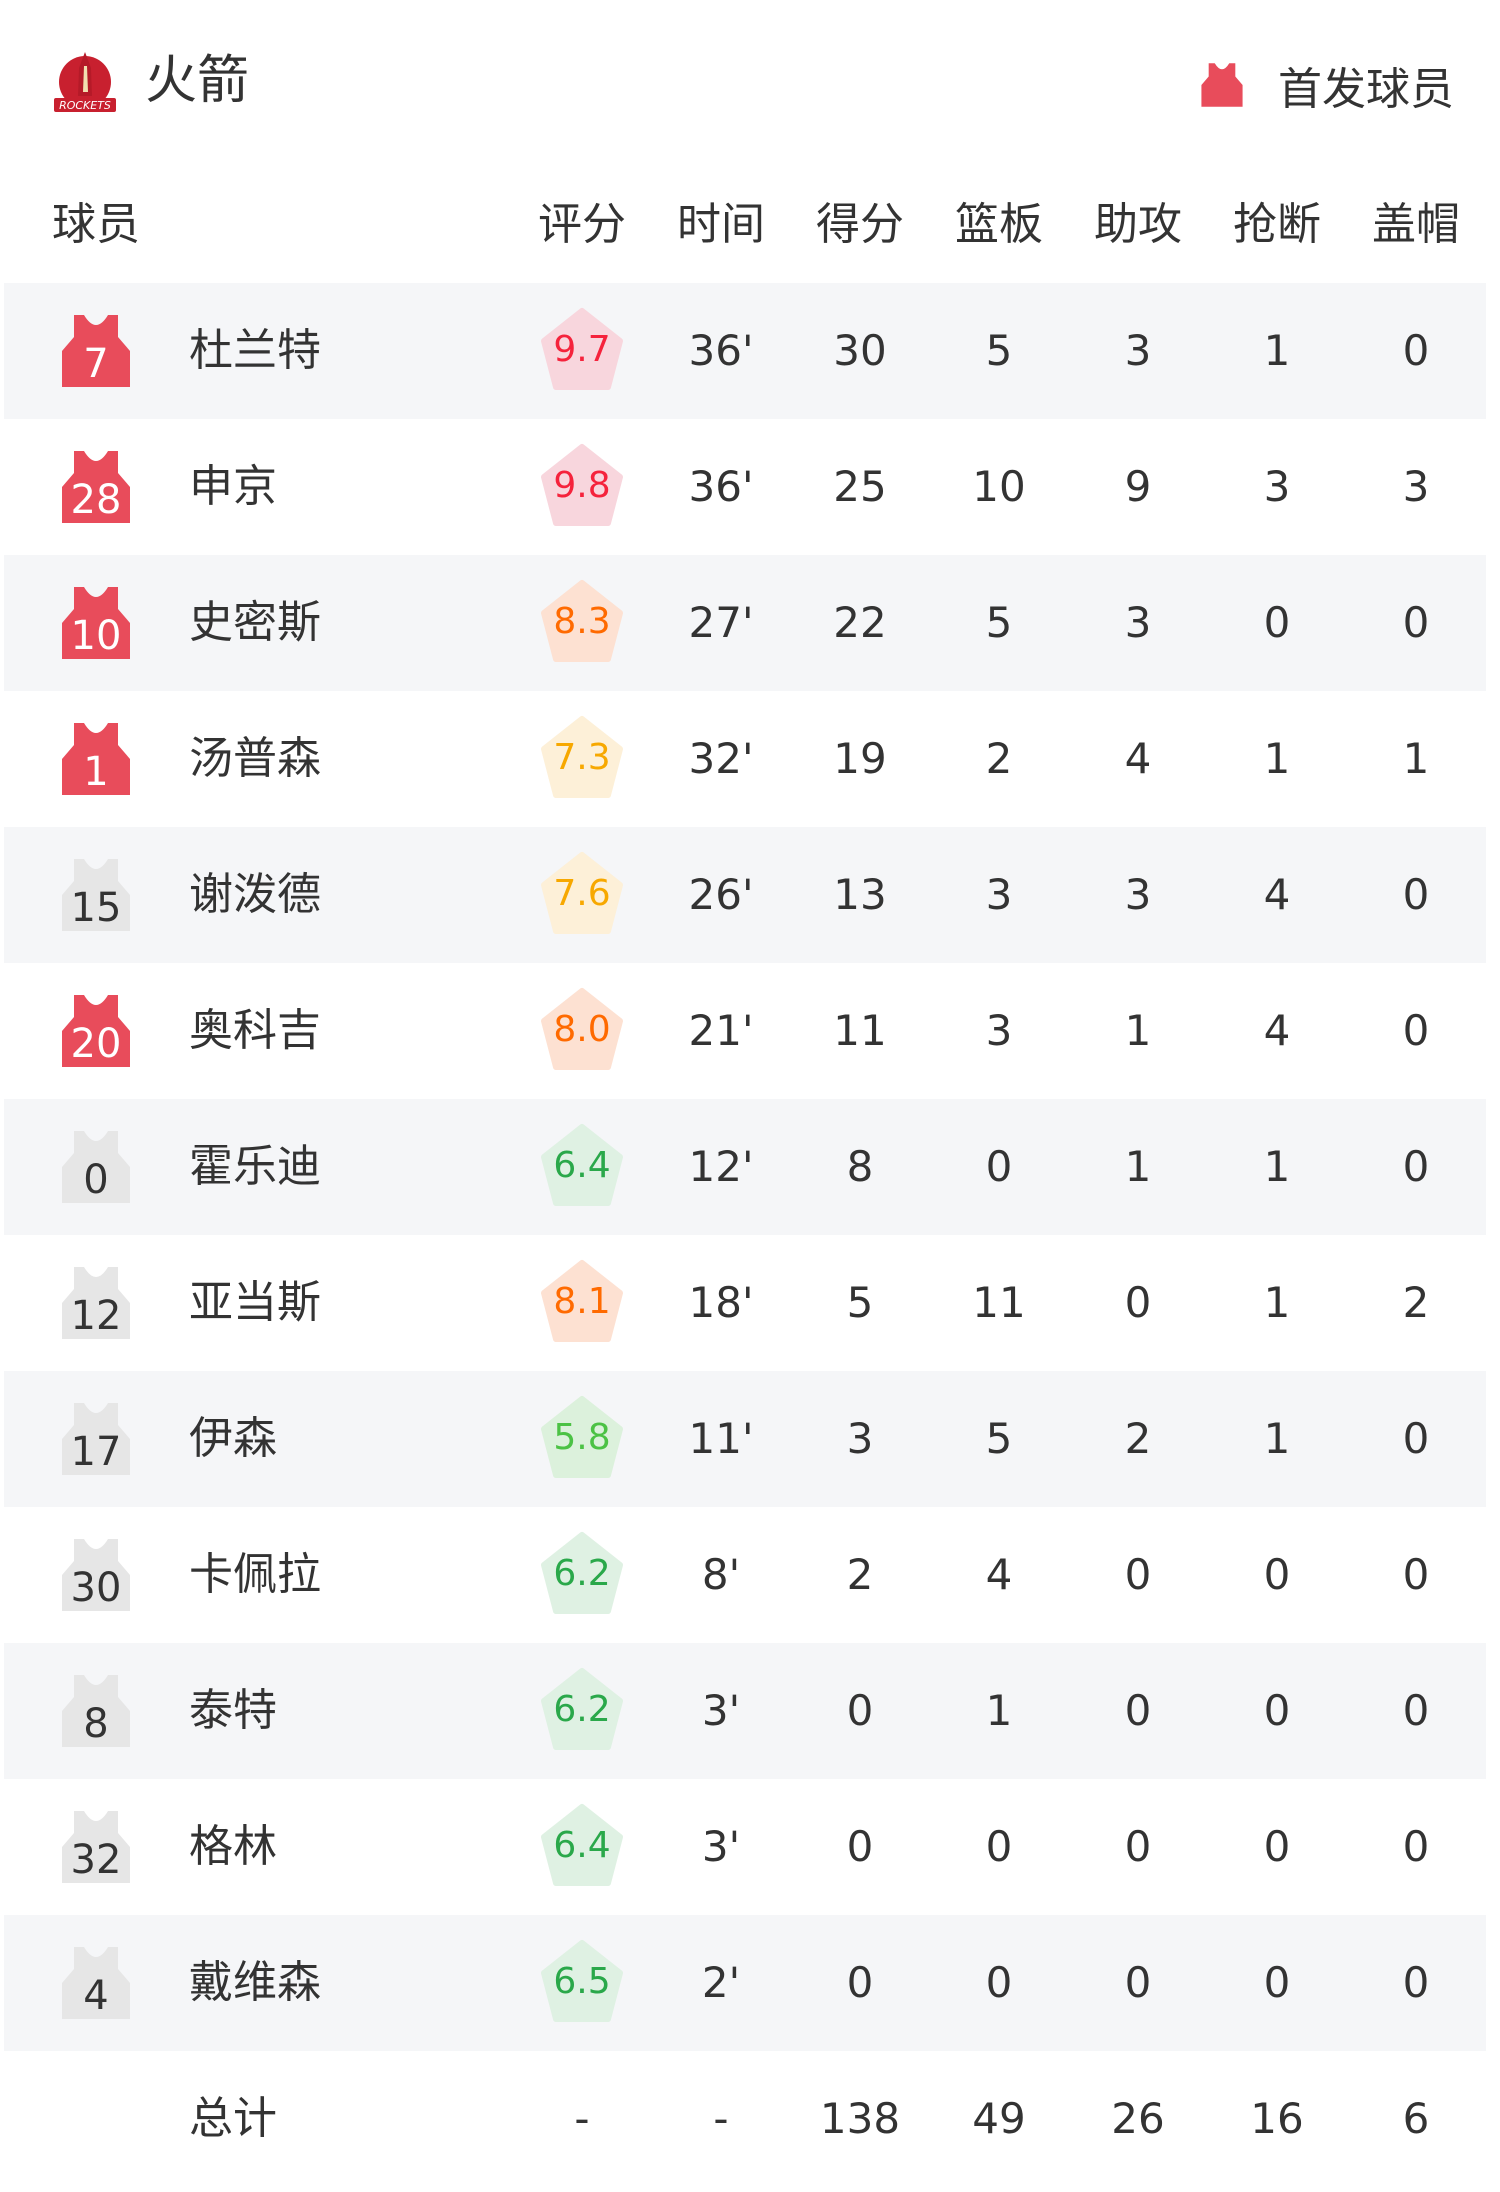 This screenshot has width=1500, height=2192. What do you see at coordinates (96, 636) in the screenshot?
I see `jersey-number: 10` at bounding box center [96, 636].